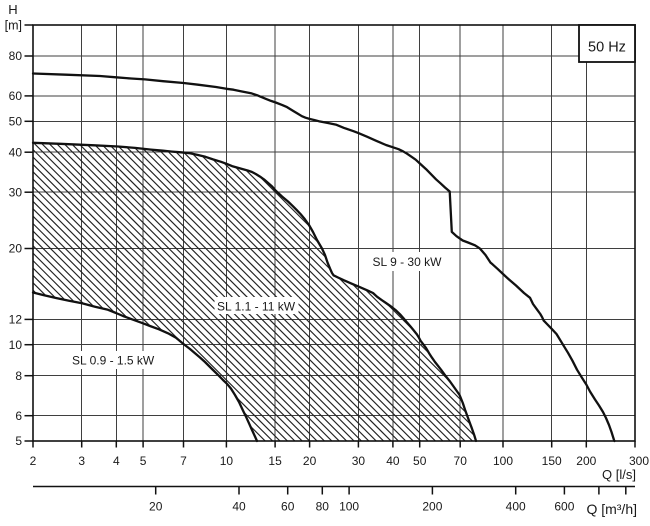 Image resolution: width=650 pixels, height=526 pixels. What do you see at coordinates (256, 307) in the screenshot?
I see `svg-text: SL 1.1 - 11 kW` at bounding box center [256, 307].